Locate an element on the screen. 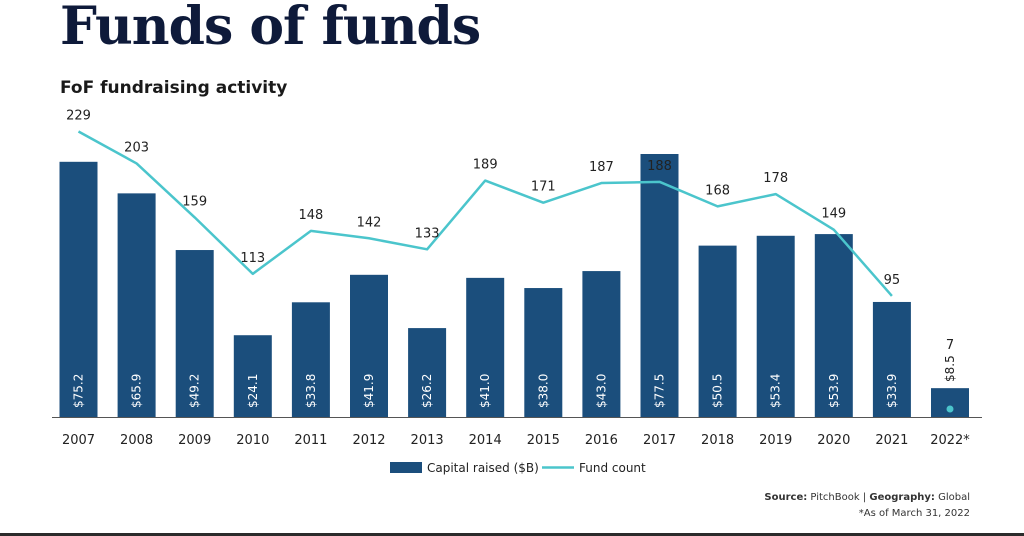  bar-2018 is located at coordinates (717, 331).